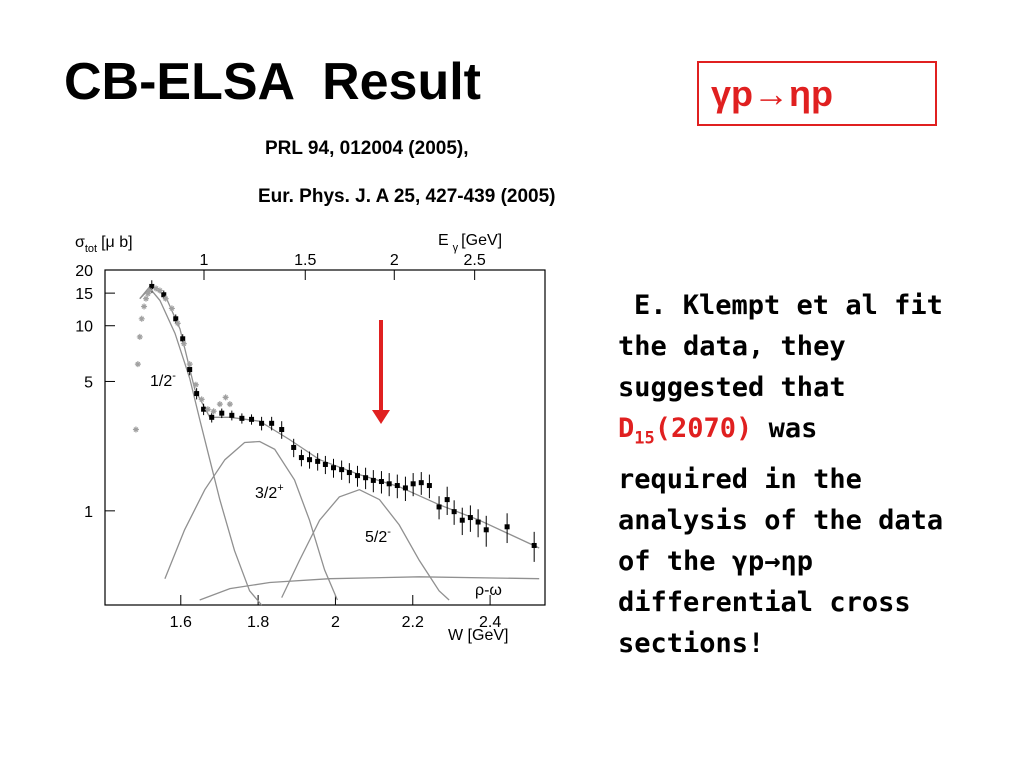 The height and width of the screenshot is (768, 1024). What do you see at coordinates (84, 294) in the screenshot?
I see `y-tick-label: 15` at bounding box center [84, 294].